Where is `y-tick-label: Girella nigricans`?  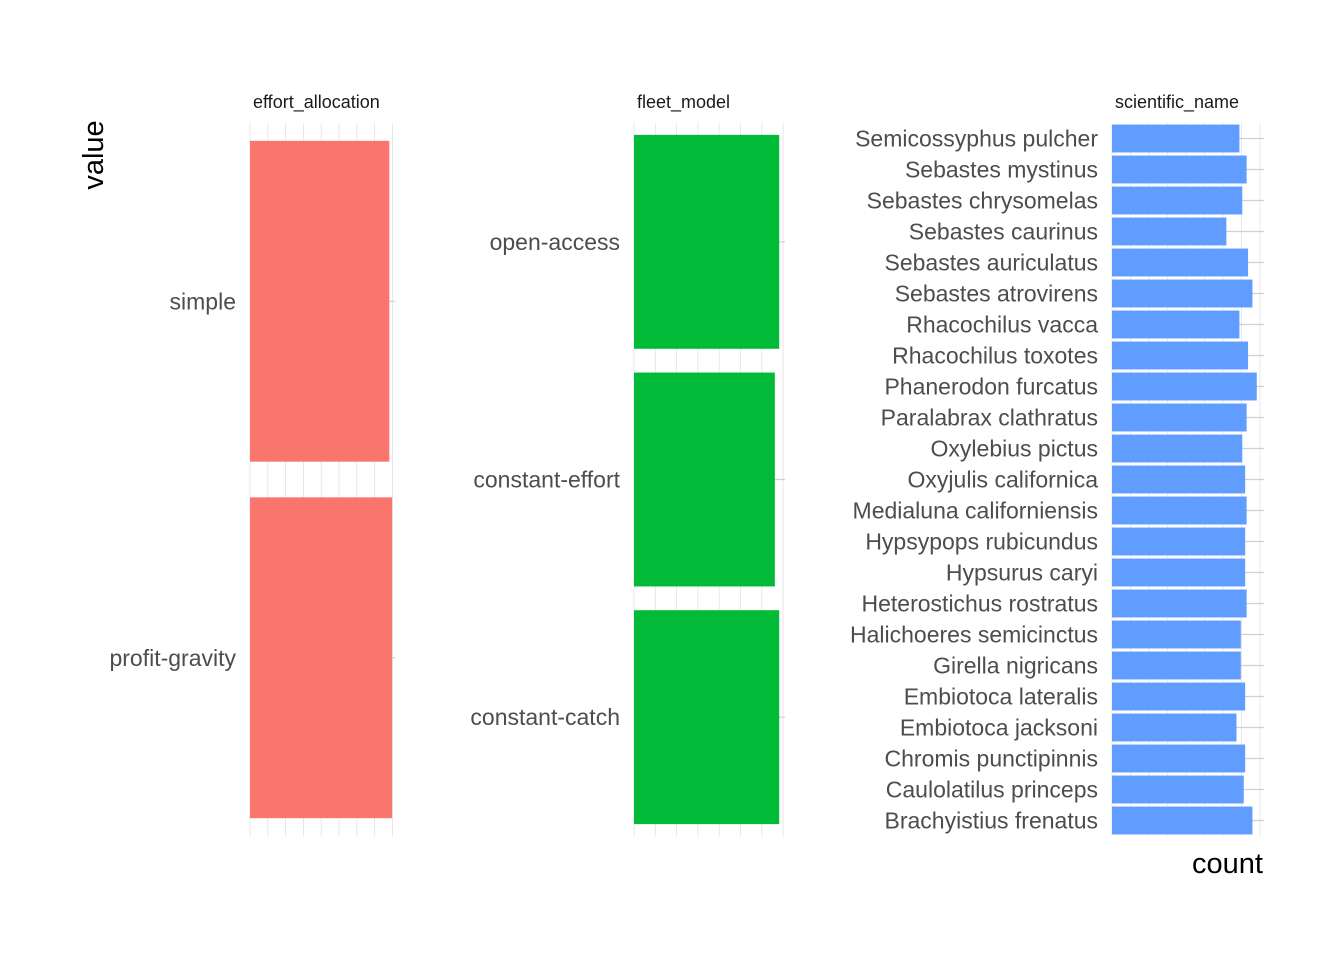
y-tick-label: Girella nigricans is located at coordinates (1015, 666).